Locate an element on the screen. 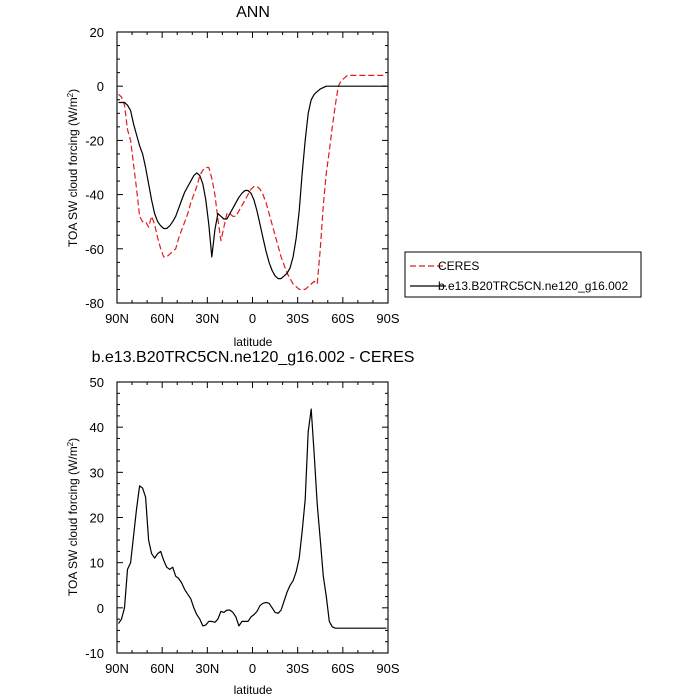 The image size is (700, 700). y-tick-label: -10 is located at coordinates (94, 653).